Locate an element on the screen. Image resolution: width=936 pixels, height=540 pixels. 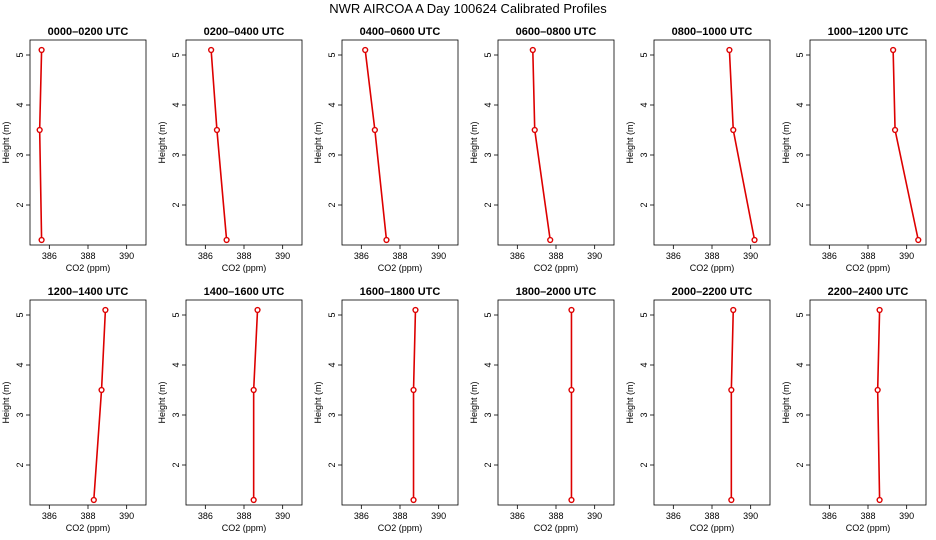
panel-title: 0400–0600 UTC is located at coordinates (400, 32).